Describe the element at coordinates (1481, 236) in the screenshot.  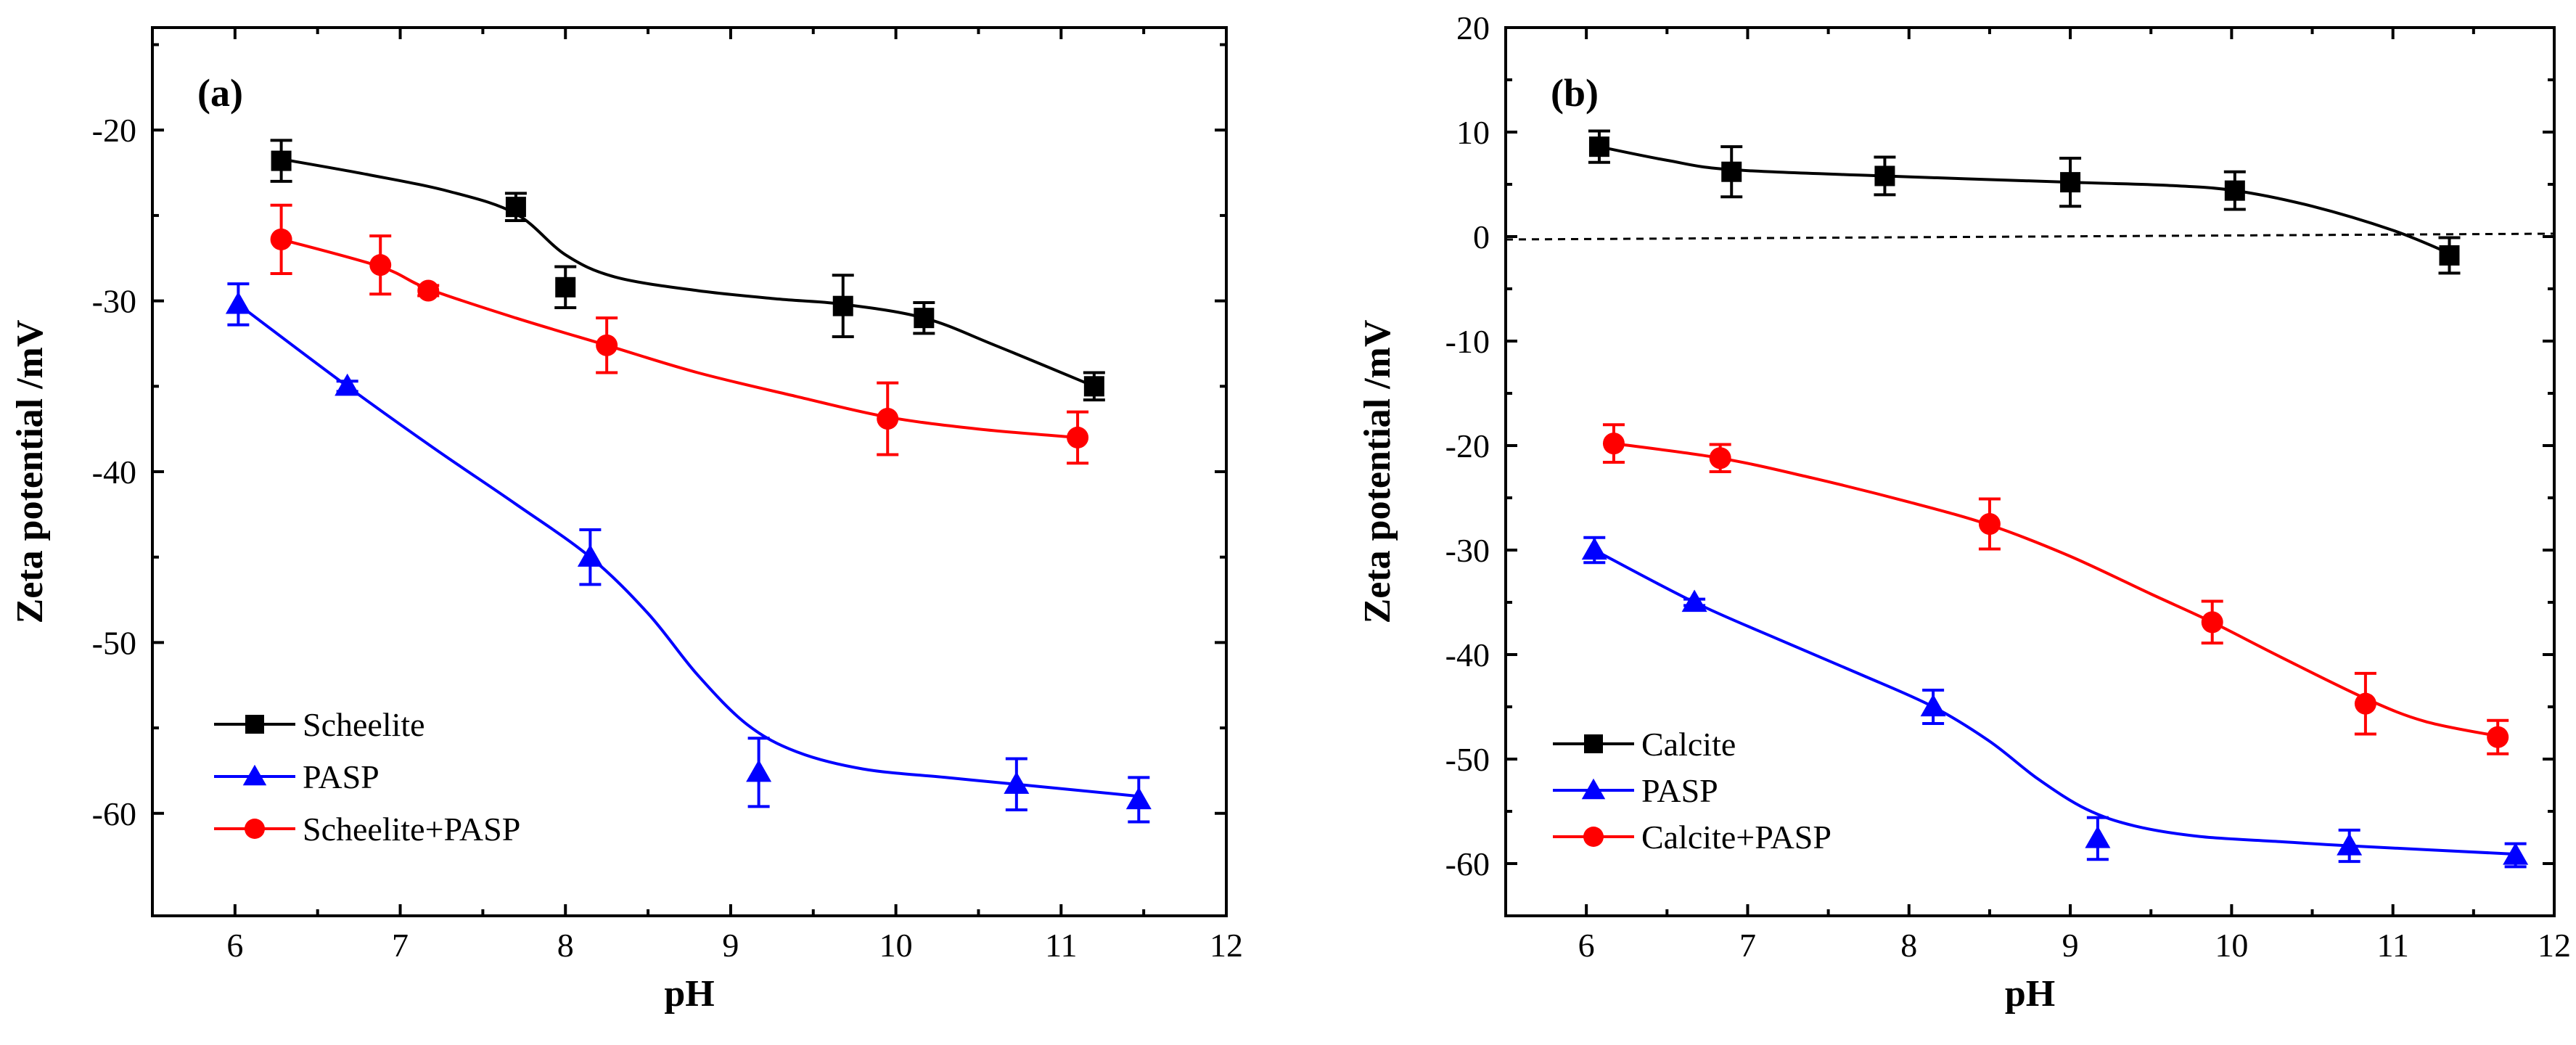
I see `y-tick-label: 0` at that location.